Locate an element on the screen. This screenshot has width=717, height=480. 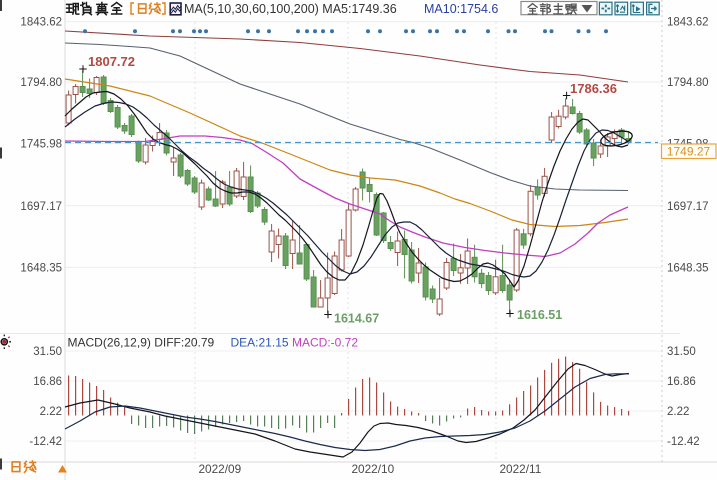
svg-text: 1749.27 is located at coordinates (689, 152).